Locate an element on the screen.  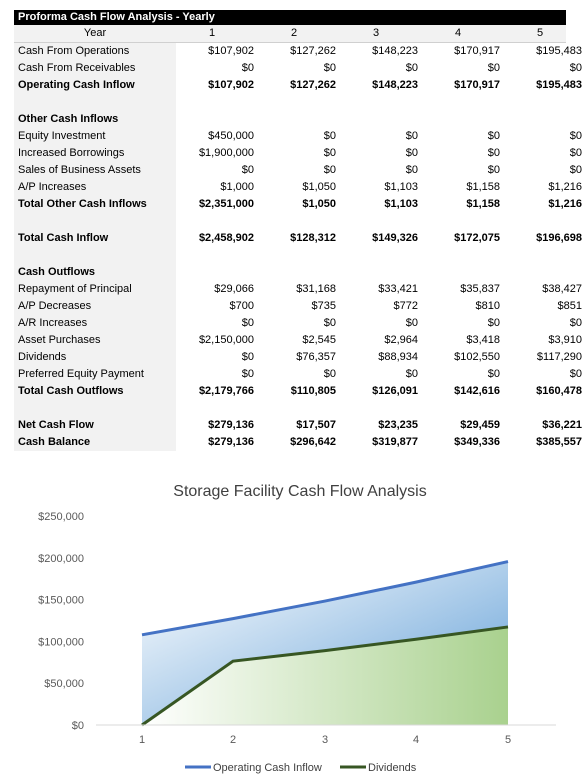
row-label: Increased Borrowings is located at coordinates (95, 153).